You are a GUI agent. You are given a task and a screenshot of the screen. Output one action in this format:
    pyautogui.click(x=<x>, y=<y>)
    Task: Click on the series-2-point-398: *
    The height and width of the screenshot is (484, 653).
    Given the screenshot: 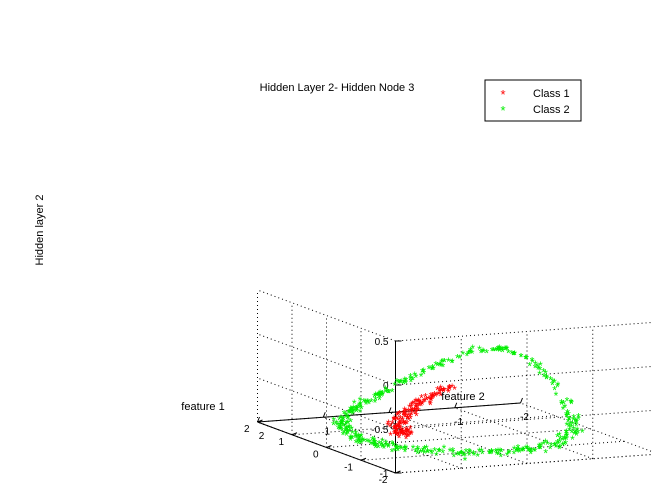 What is the action you would take?
    pyautogui.click(x=514, y=355)
    